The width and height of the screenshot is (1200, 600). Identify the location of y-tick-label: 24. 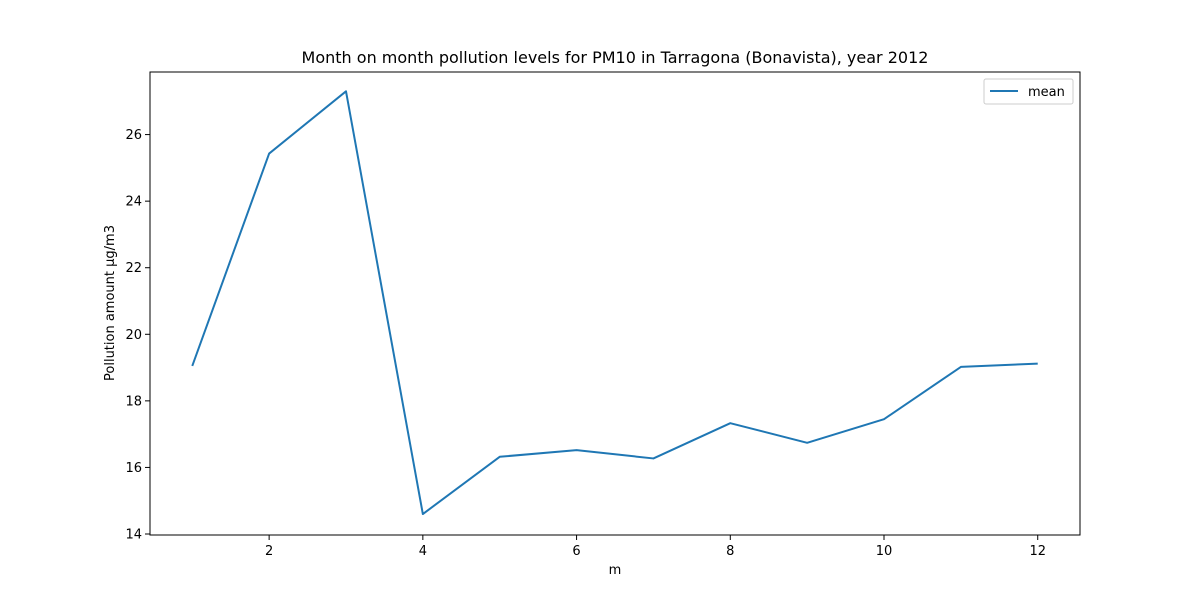
(133, 202).